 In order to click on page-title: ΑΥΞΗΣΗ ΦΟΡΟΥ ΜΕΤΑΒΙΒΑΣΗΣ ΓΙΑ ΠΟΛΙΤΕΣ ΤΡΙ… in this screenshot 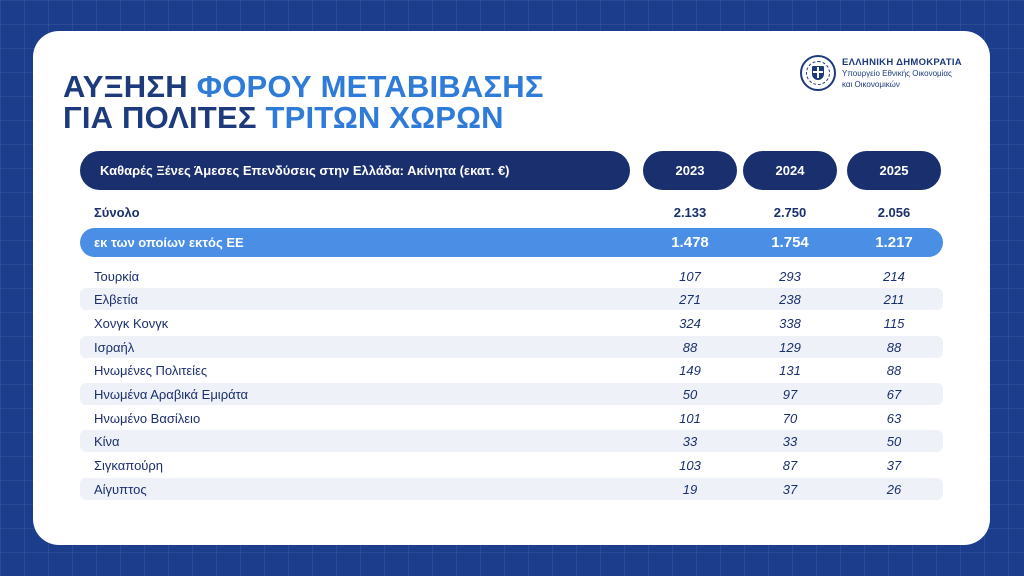, I will do `click(303, 102)`.